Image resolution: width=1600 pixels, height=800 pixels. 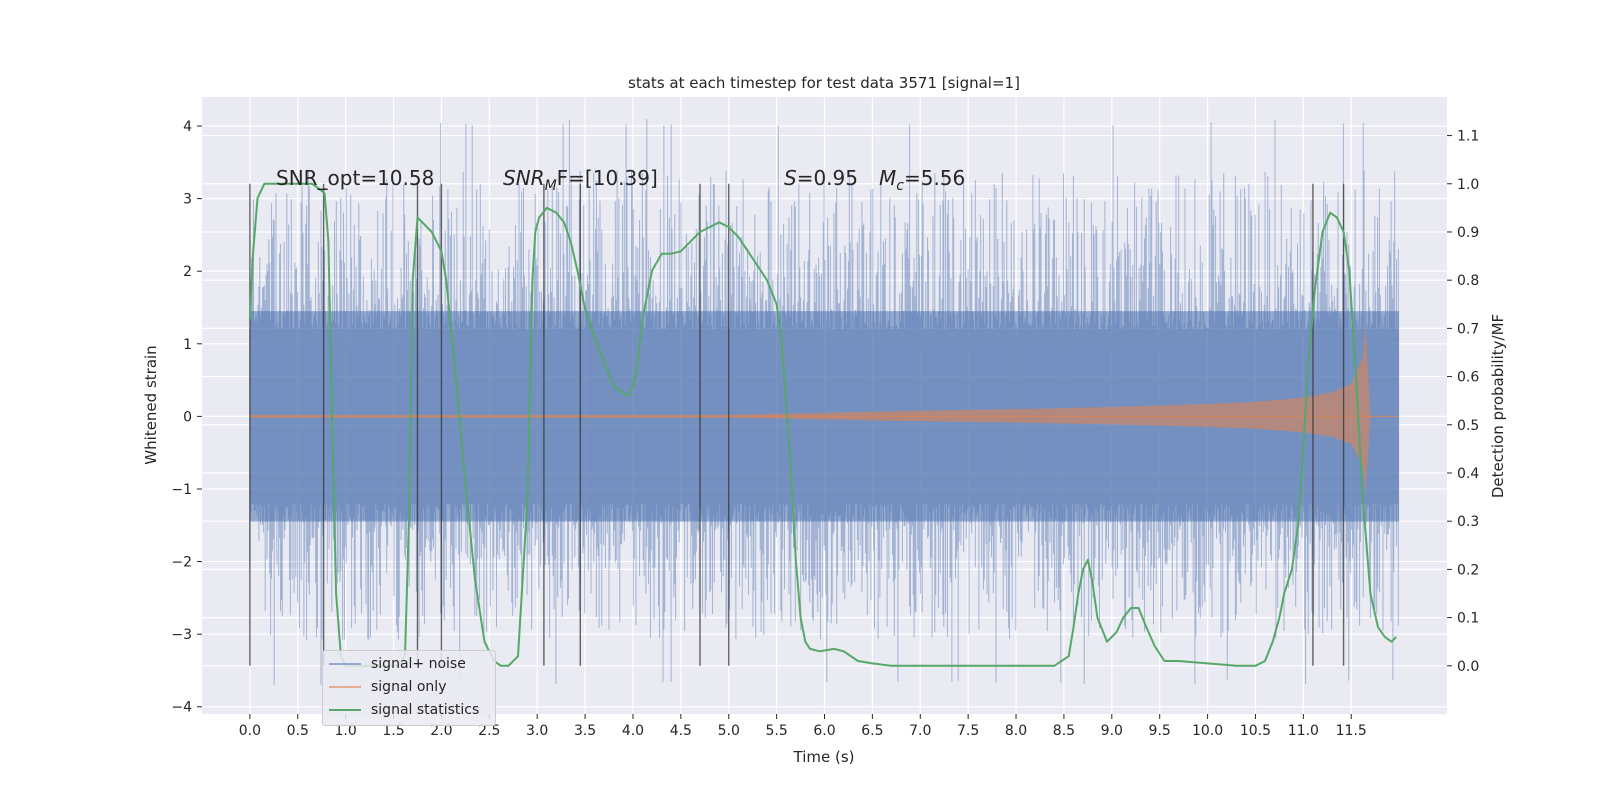 What do you see at coordinates (346, 731) in the screenshot?
I see `x-tick-label: 1.0` at bounding box center [346, 731].